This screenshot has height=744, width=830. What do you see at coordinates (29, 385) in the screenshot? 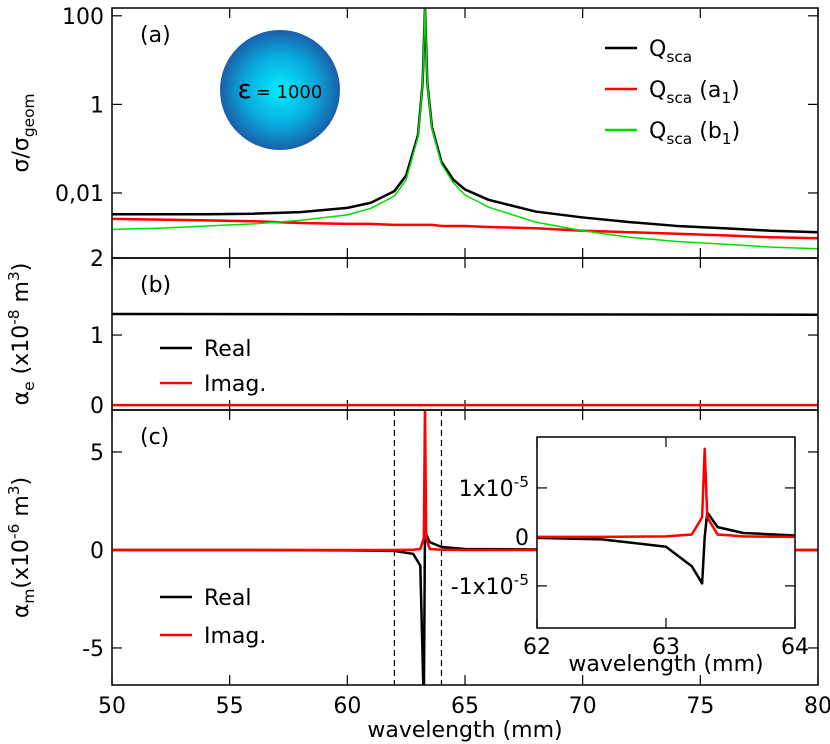
I see `text-part: e` at bounding box center [29, 385].